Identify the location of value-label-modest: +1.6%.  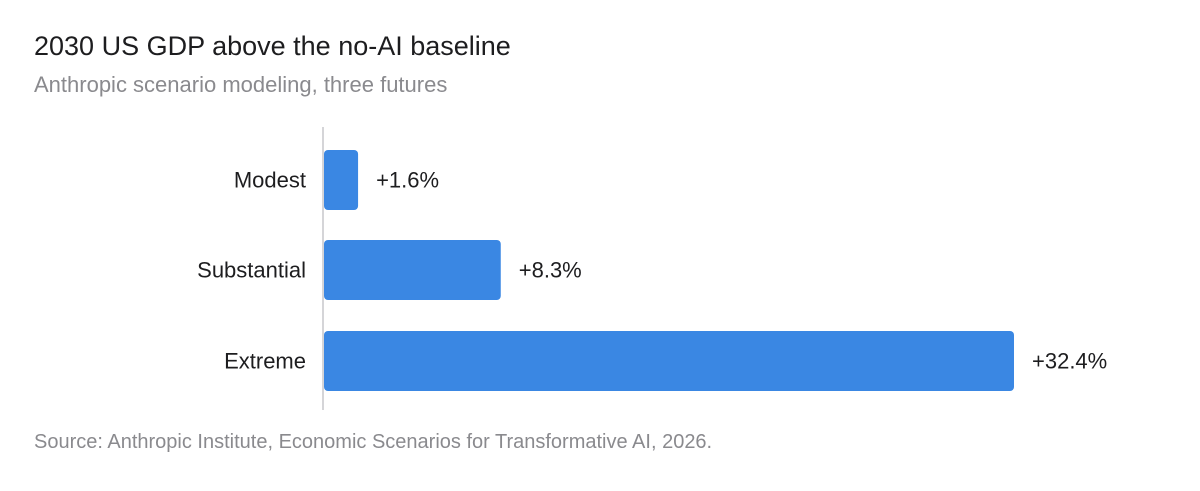
(407, 180).